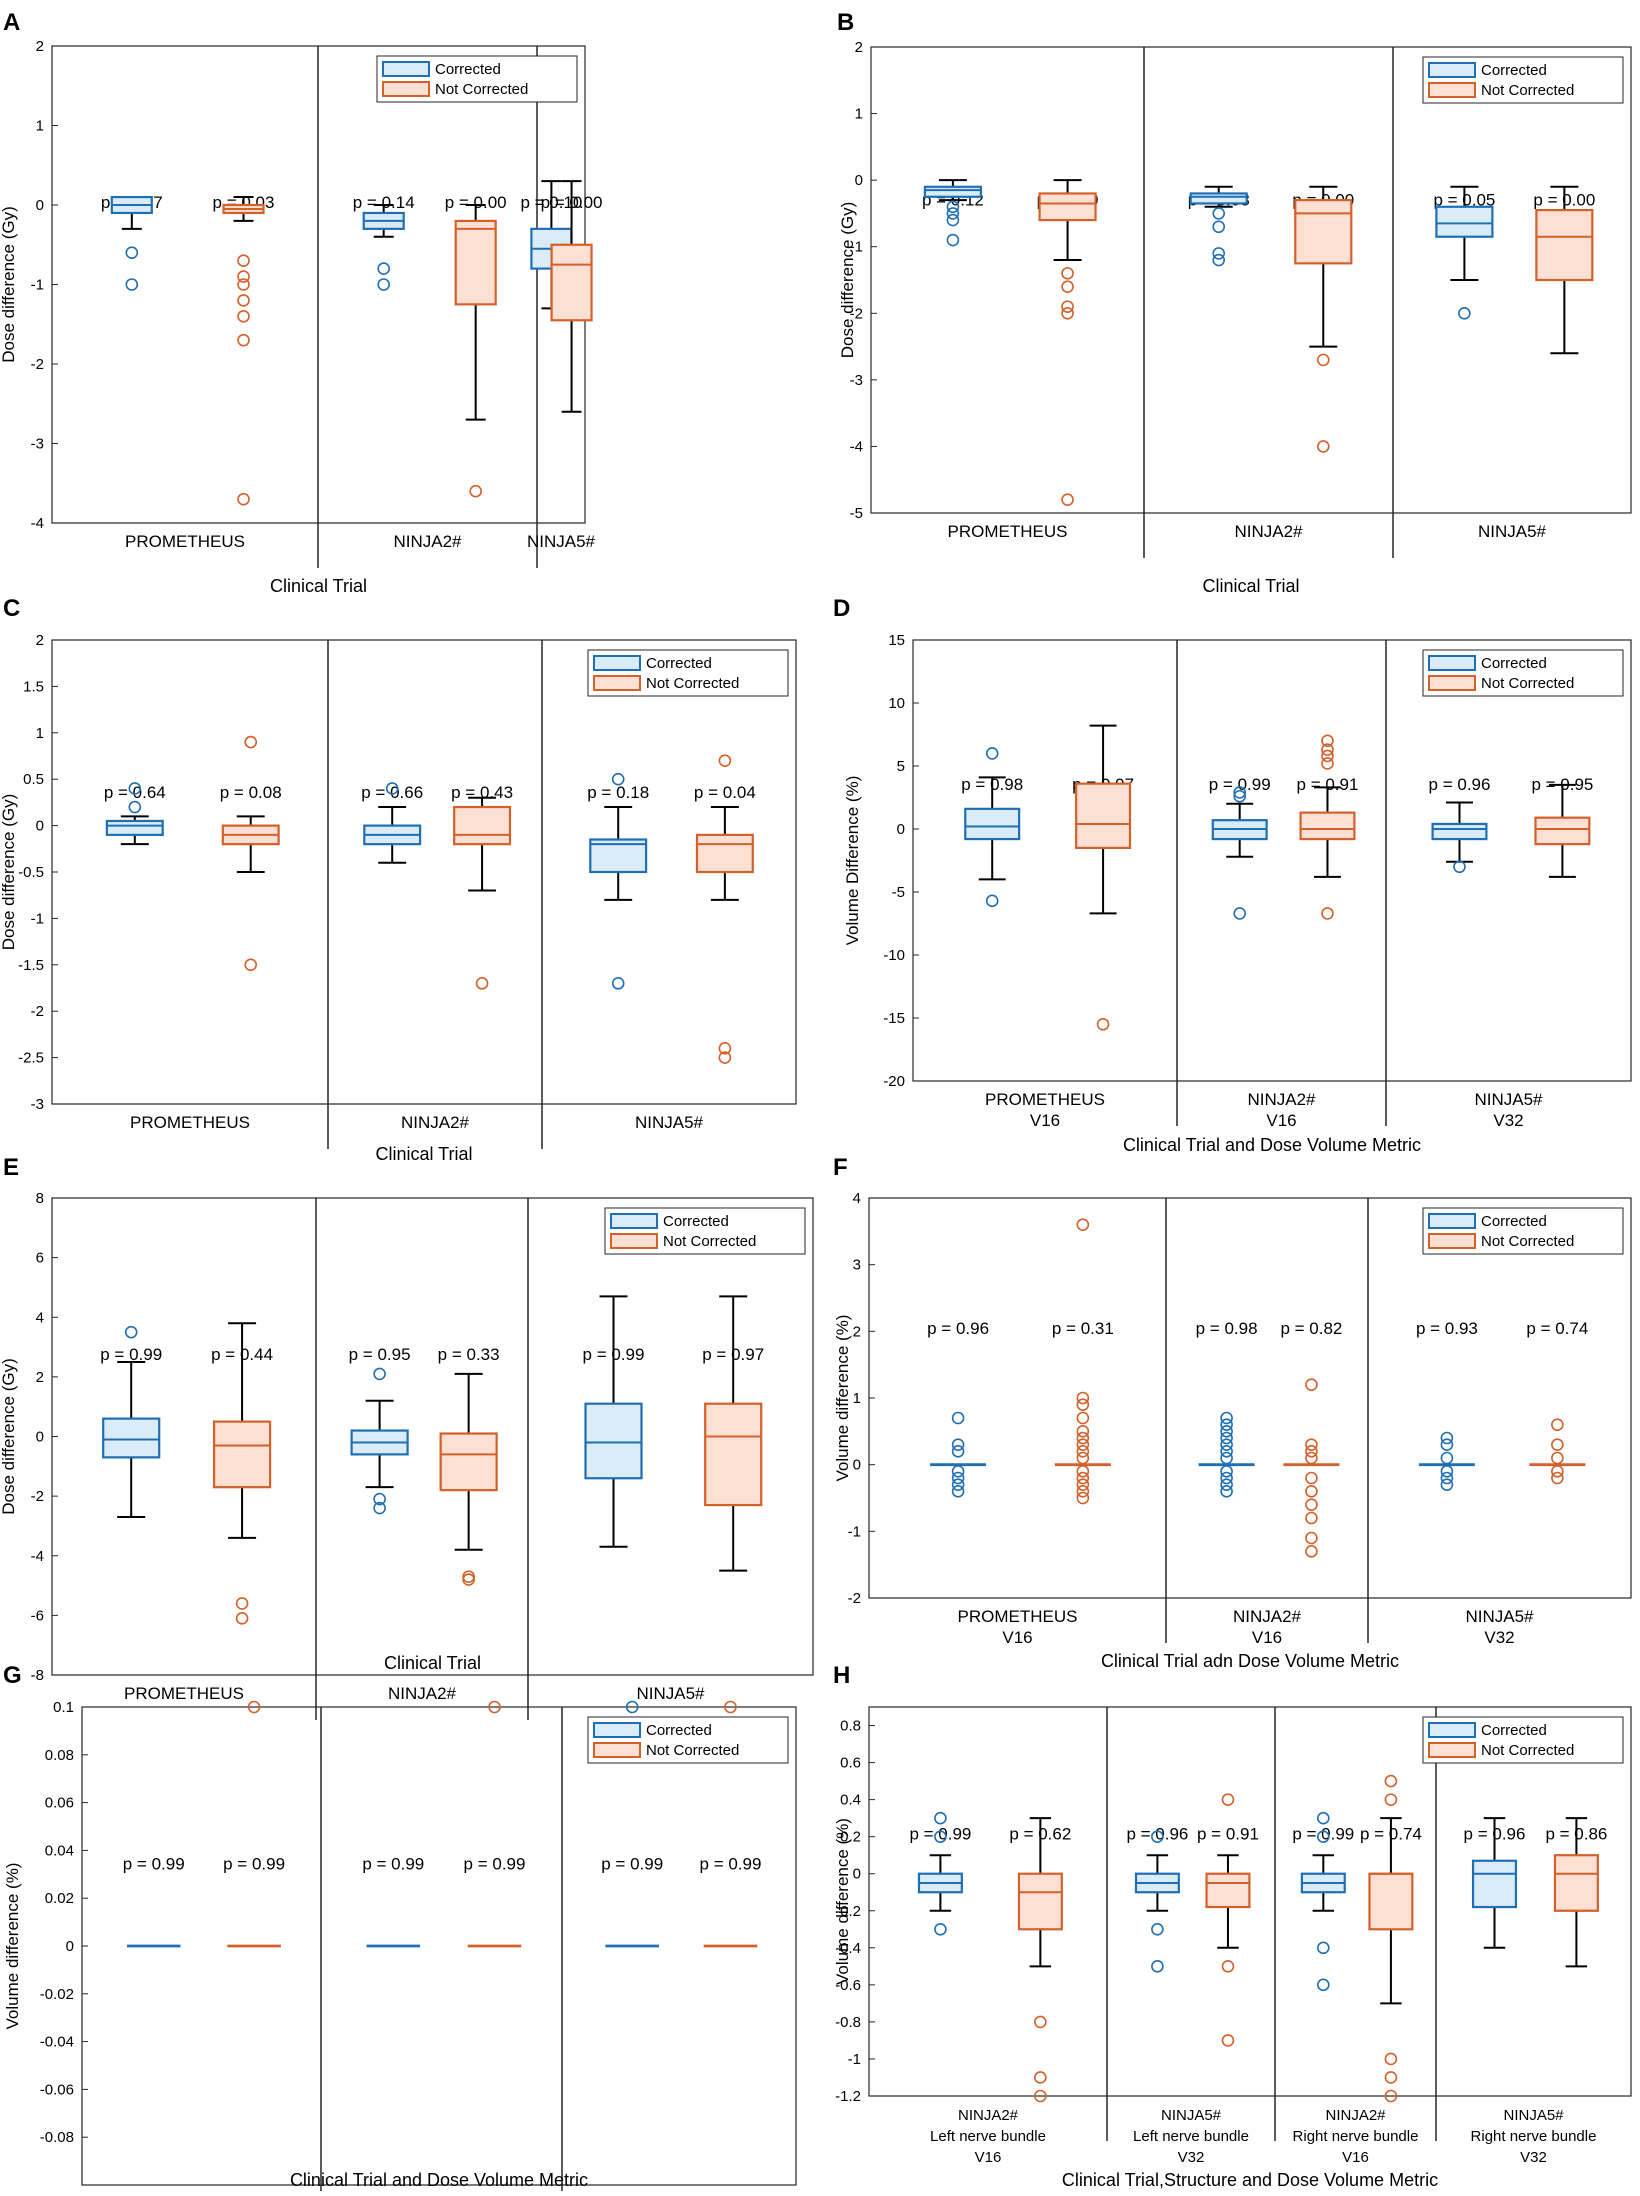  Describe the element at coordinates (618, 792) in the screenshot. I see `p-value-label: p = 0.18` at that location.